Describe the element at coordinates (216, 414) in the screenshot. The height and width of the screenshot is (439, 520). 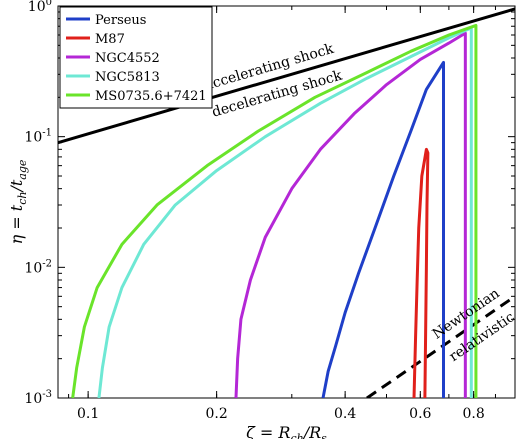
I see `x-tick-label: 0.2` at that location.